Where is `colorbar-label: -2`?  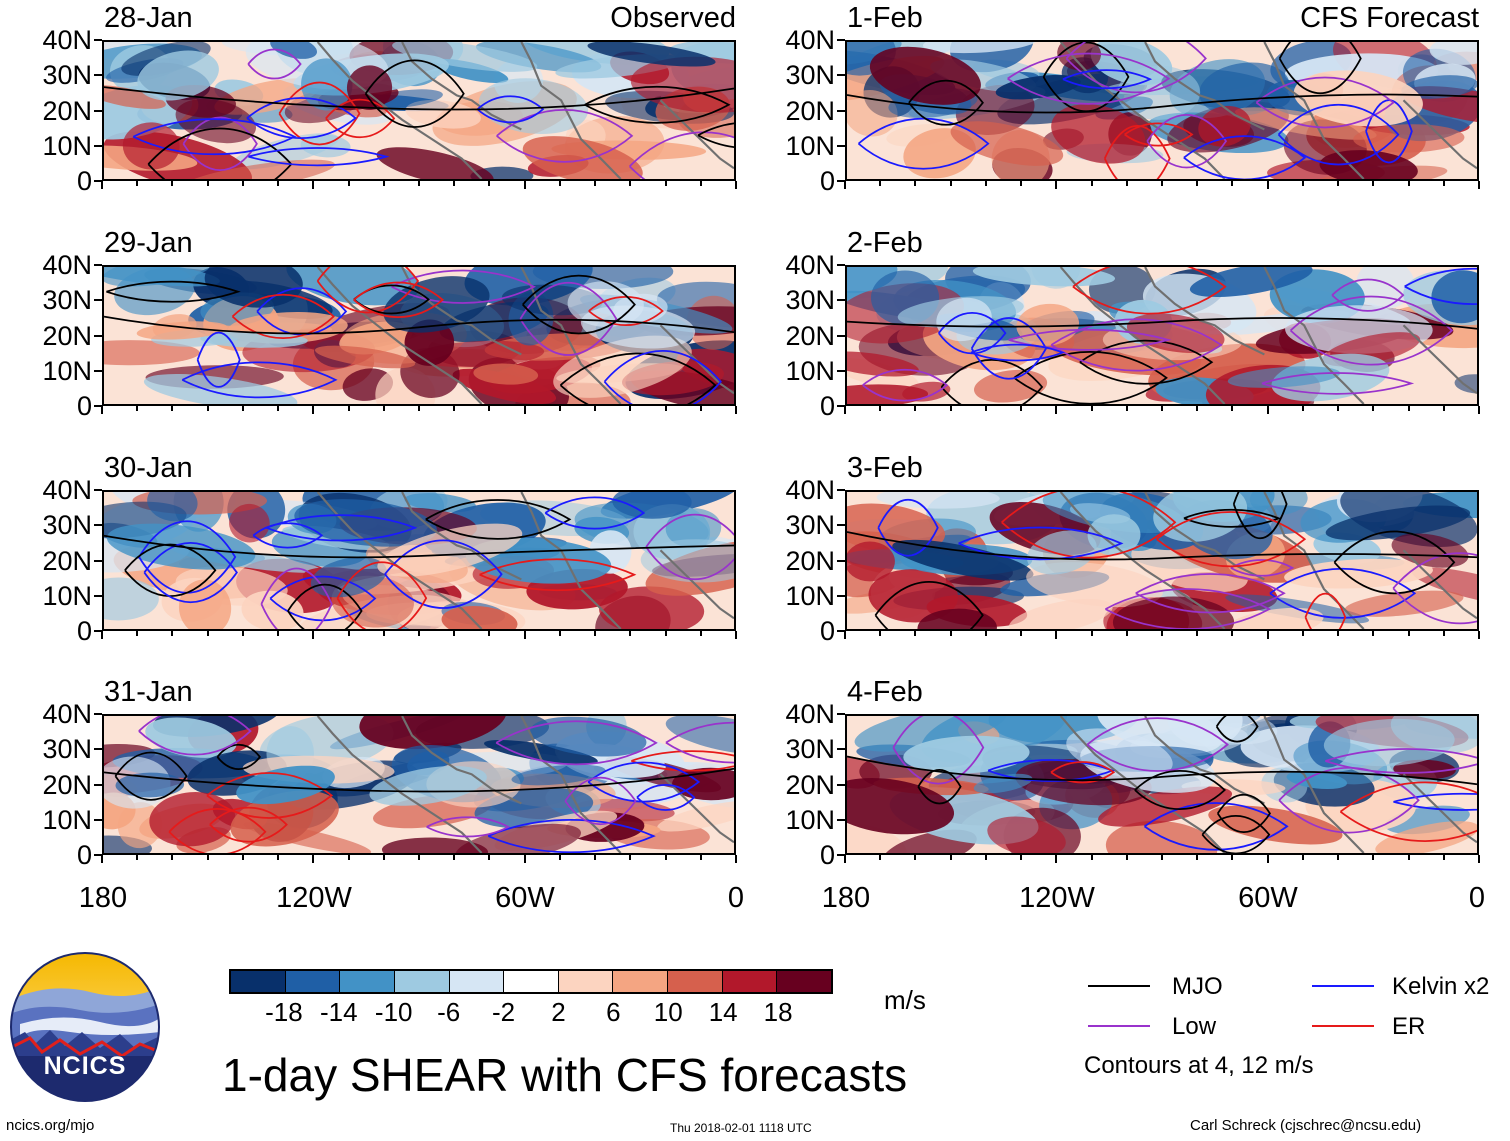 colorbar-label: -2 is located at coordinates (503, 1012).